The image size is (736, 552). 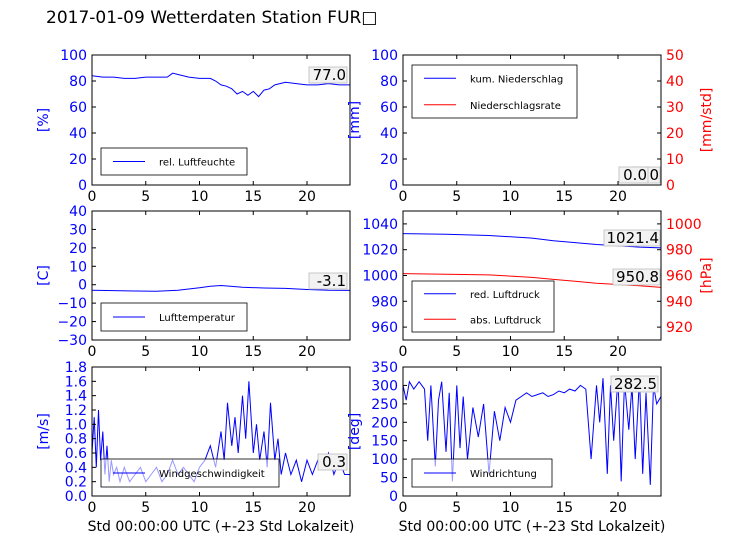 What do you see at coordinates (389, 108) in the screenshot?
I see `precipitation-ytick-label: 60` at bounding box center [389, 108].